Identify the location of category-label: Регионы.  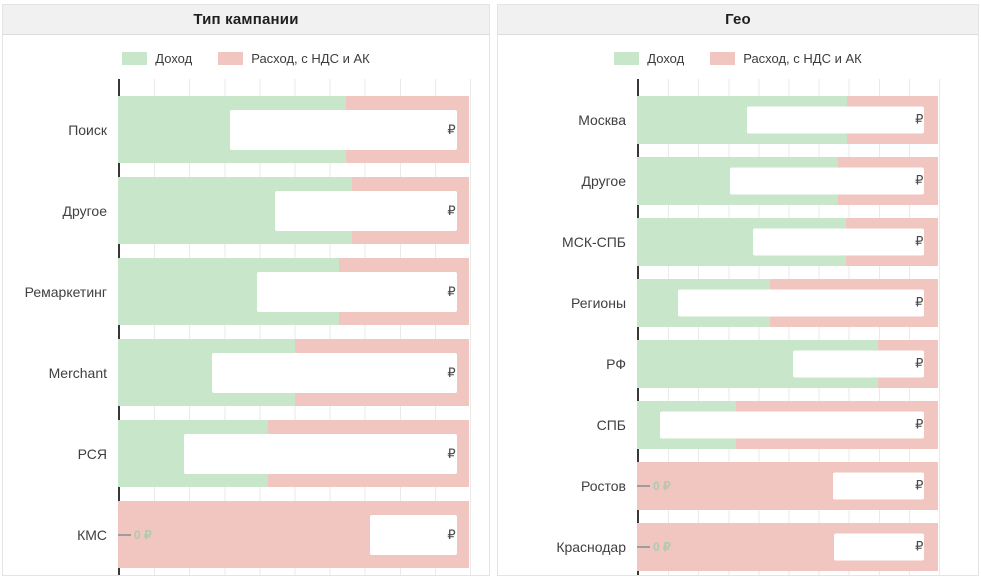
(598, 302).